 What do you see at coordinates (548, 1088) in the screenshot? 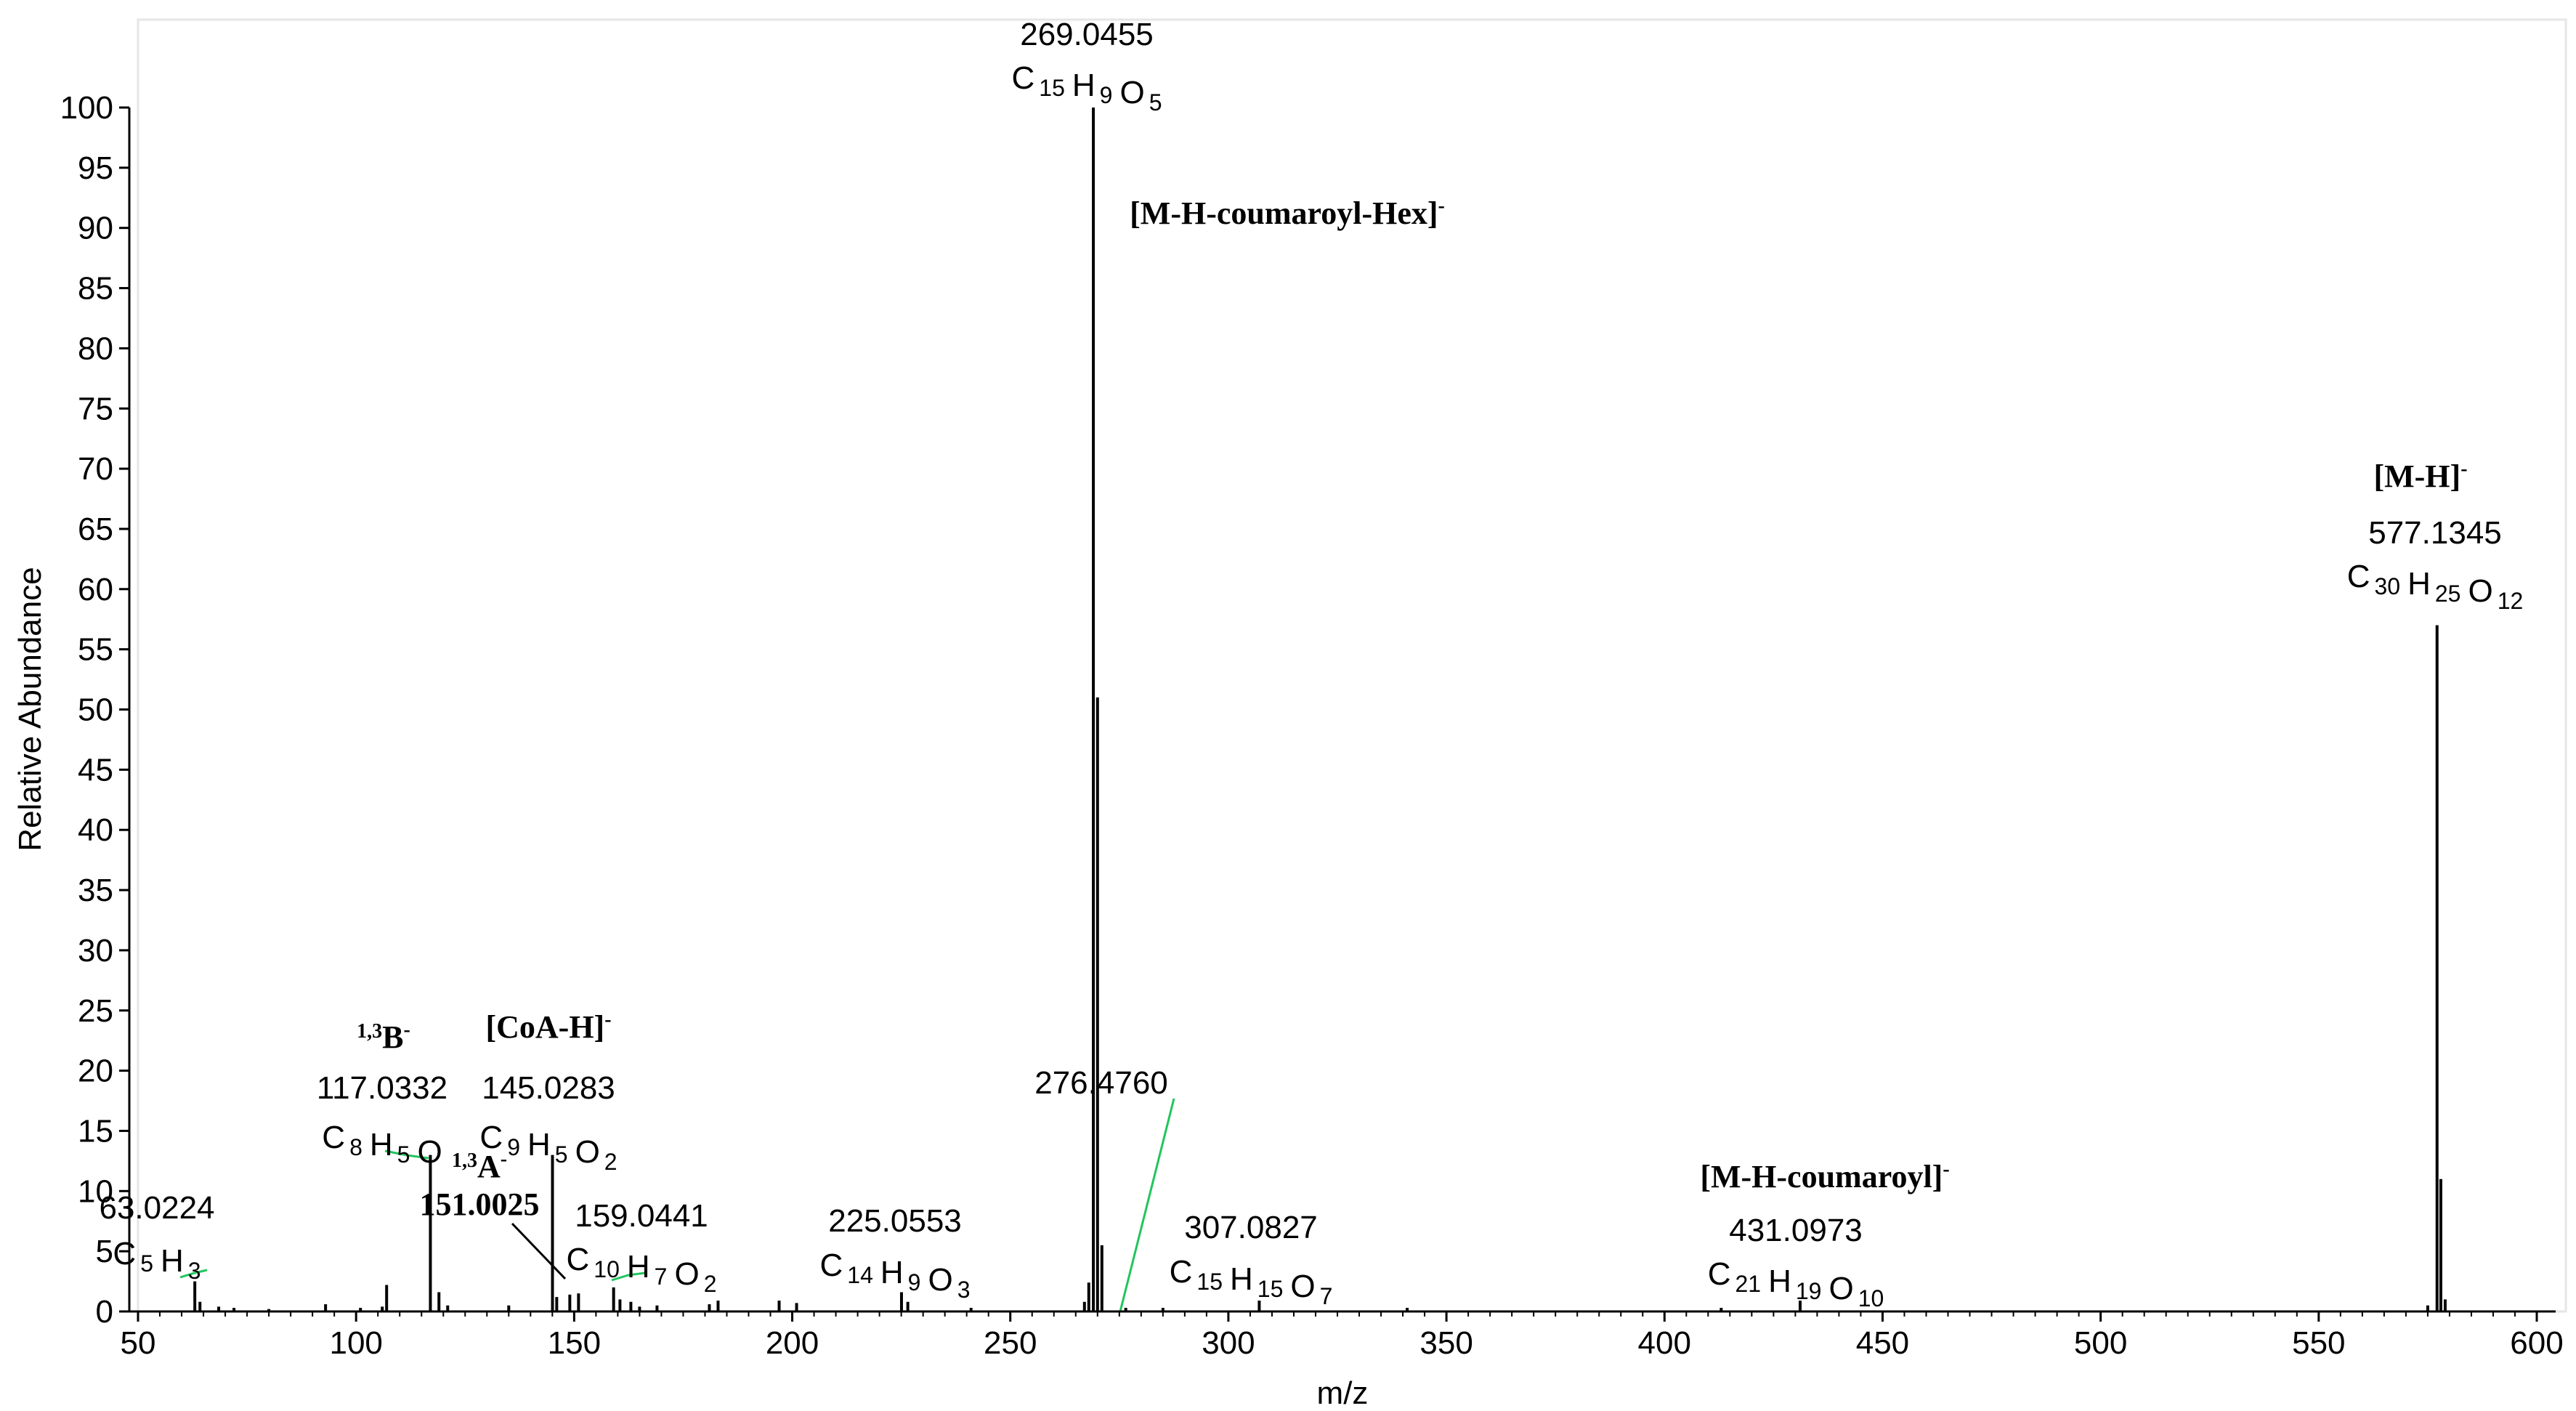
I see `peak-label-145-0283: 145.0283` at bounding box center [548, 1088].